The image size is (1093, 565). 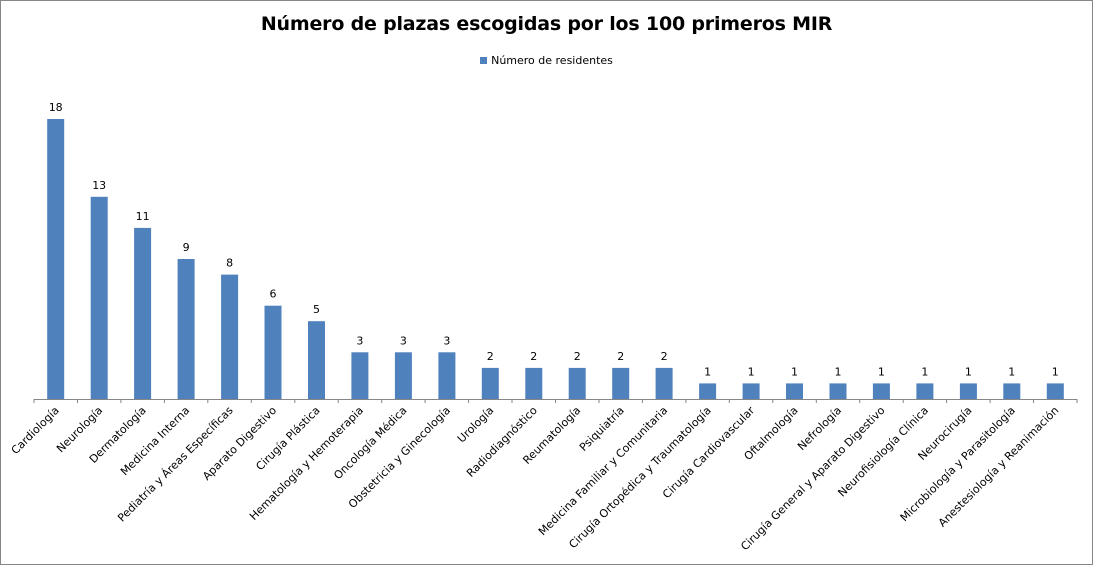 What do you see at coordinates (273, 294) in the screenshot?
I see `data-label: 6` at bounding box center [273, 294].